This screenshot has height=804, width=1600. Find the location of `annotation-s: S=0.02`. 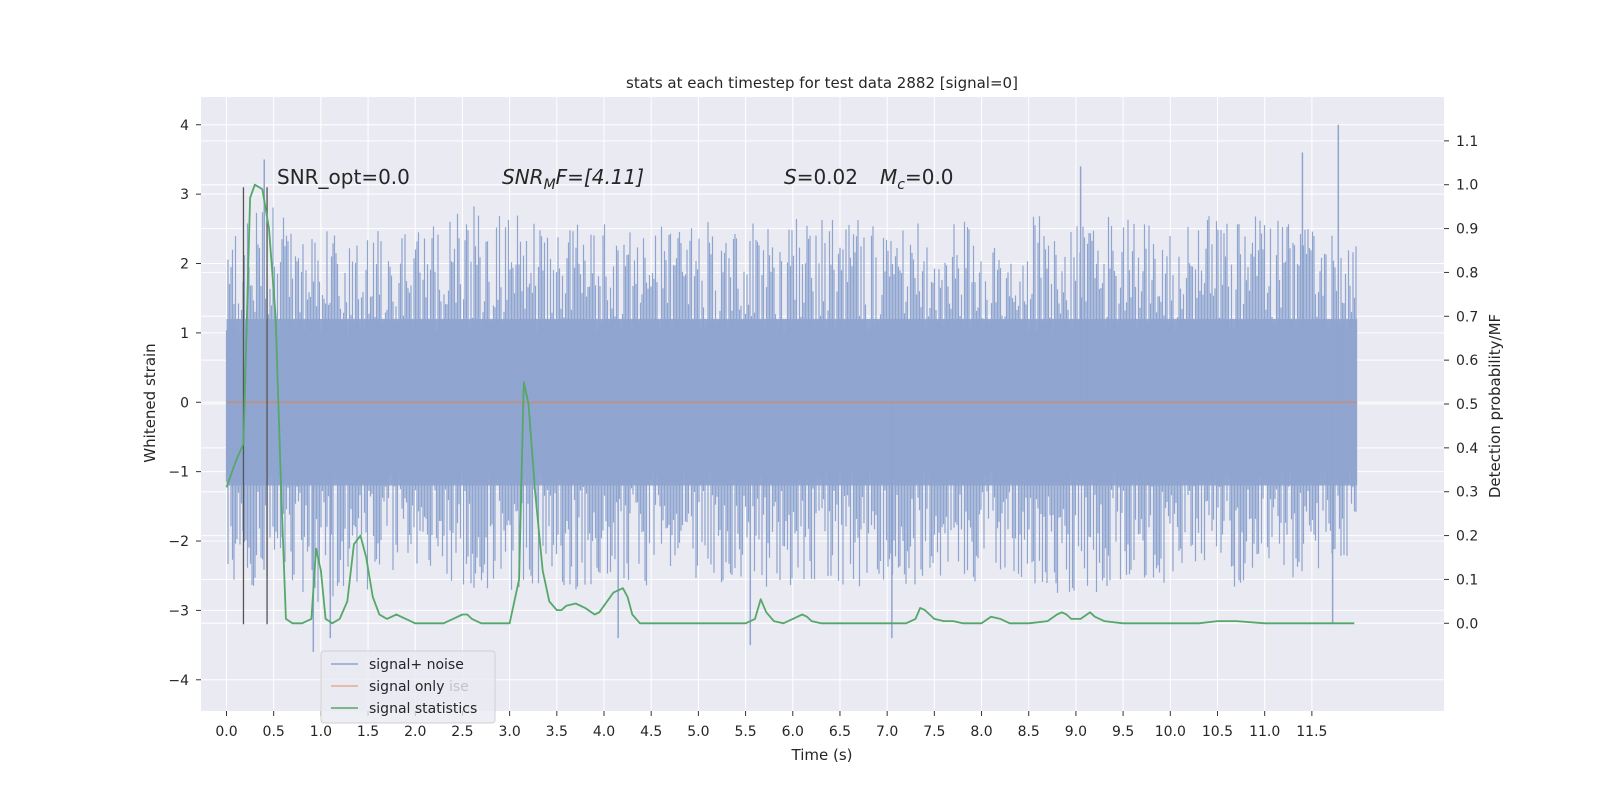

annotation-s: S=0.02 is located at coordinates (821, 177).